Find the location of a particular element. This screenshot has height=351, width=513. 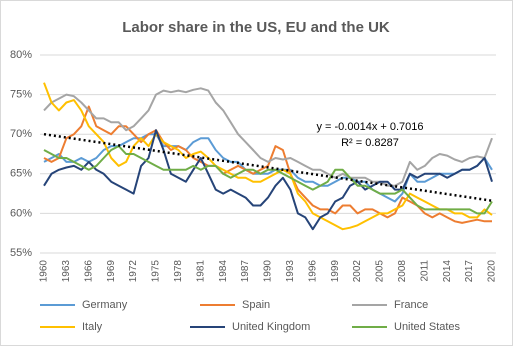

legend-label: Spain is located at coordinates (256, 305).